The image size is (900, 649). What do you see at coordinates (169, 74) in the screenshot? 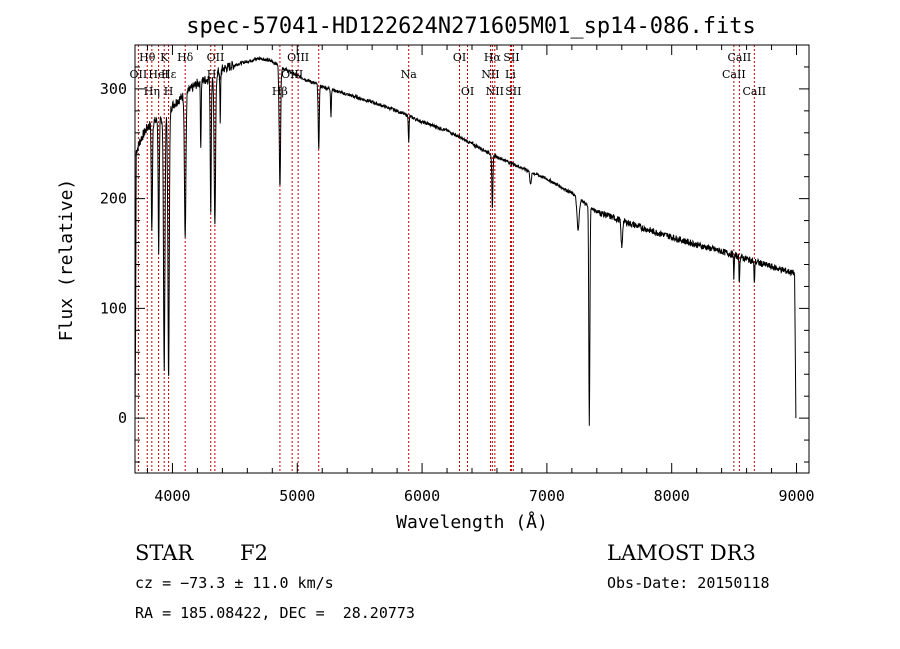
I see `line-label: Hε` at bounding box center [169, 74].